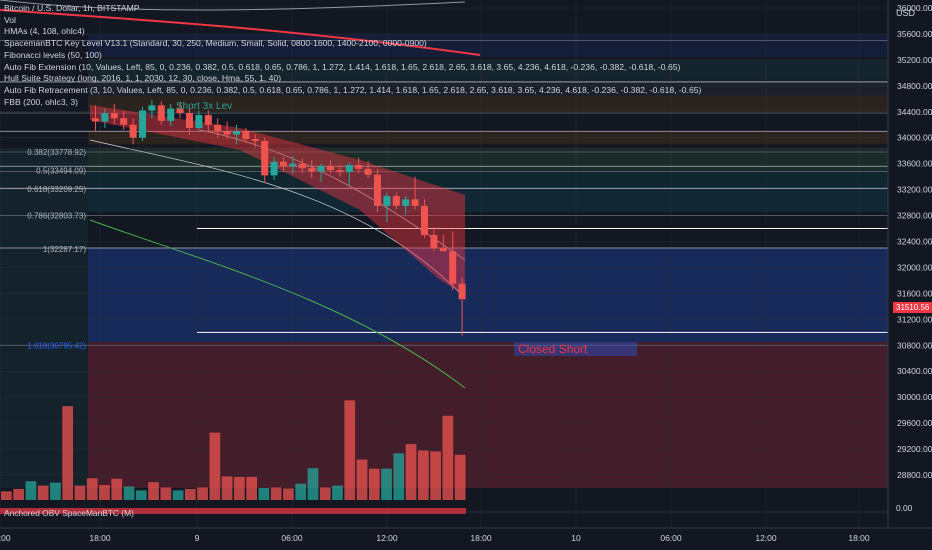 This screenshot has height=550, width=932. I want to click on y-tick-label-18: 28800.00, so click(914, 475).